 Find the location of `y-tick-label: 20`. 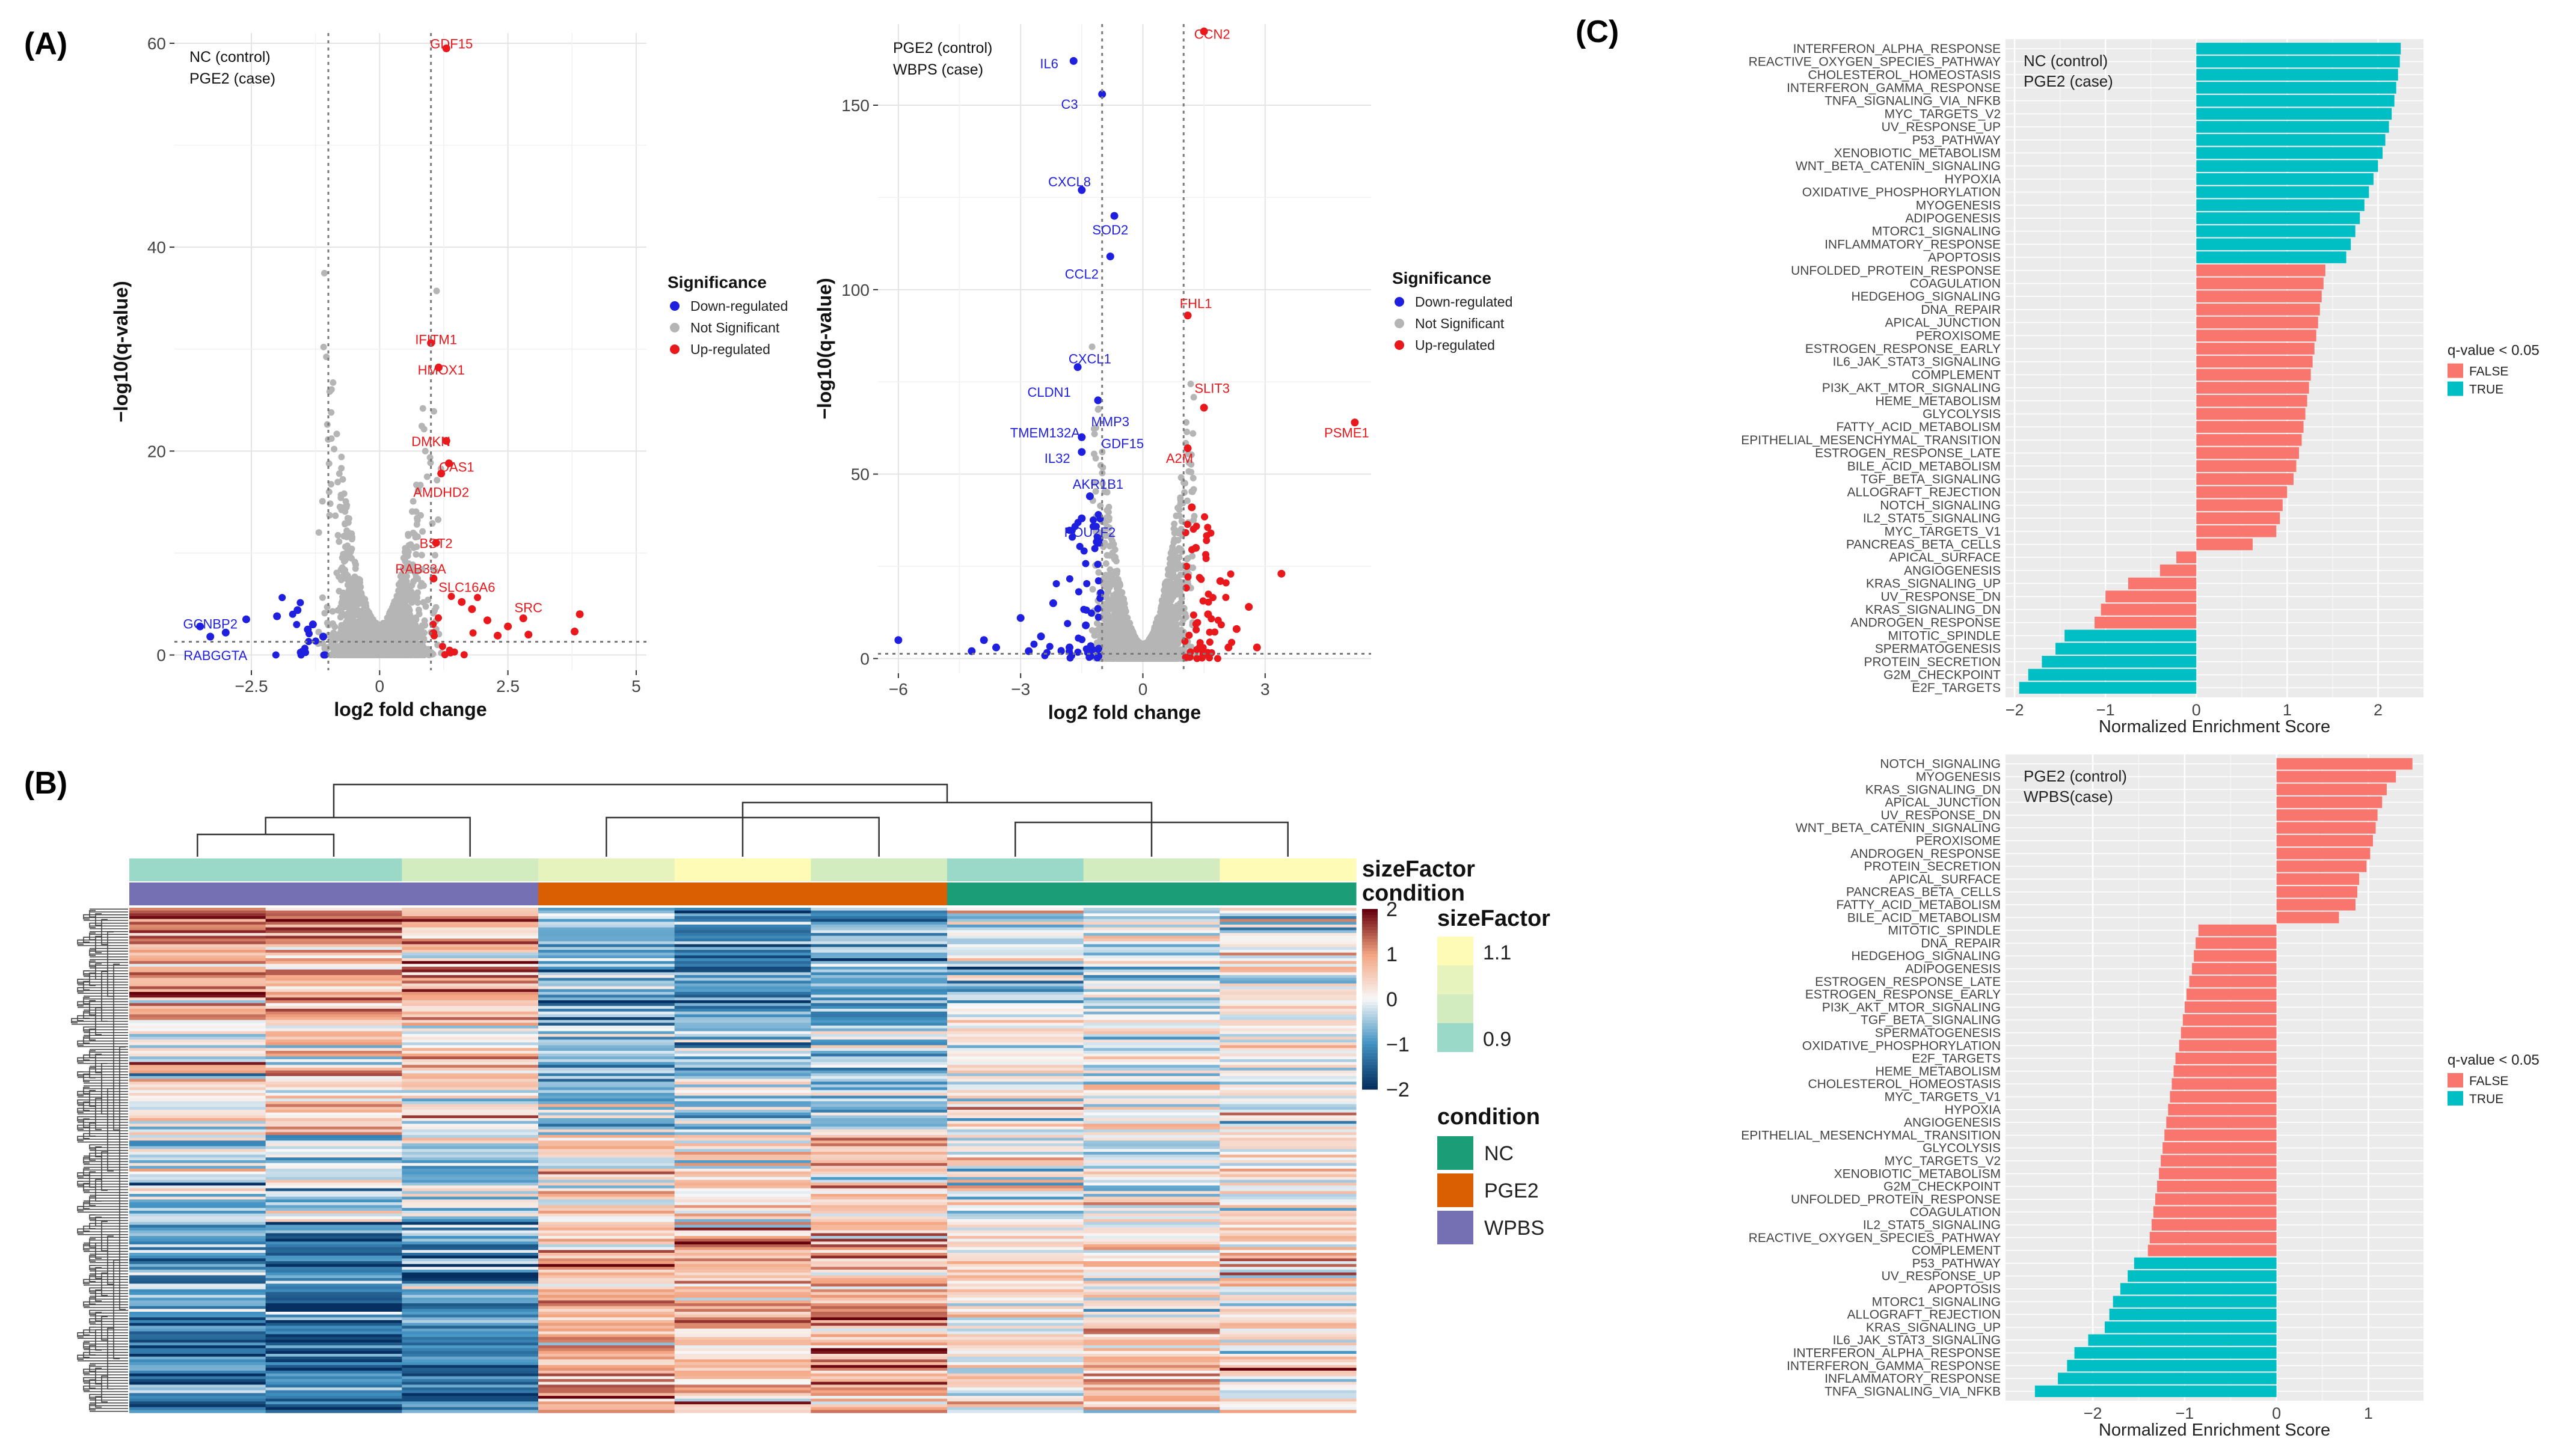

y-tick-label: 20 is located at coordinates (157, 451).